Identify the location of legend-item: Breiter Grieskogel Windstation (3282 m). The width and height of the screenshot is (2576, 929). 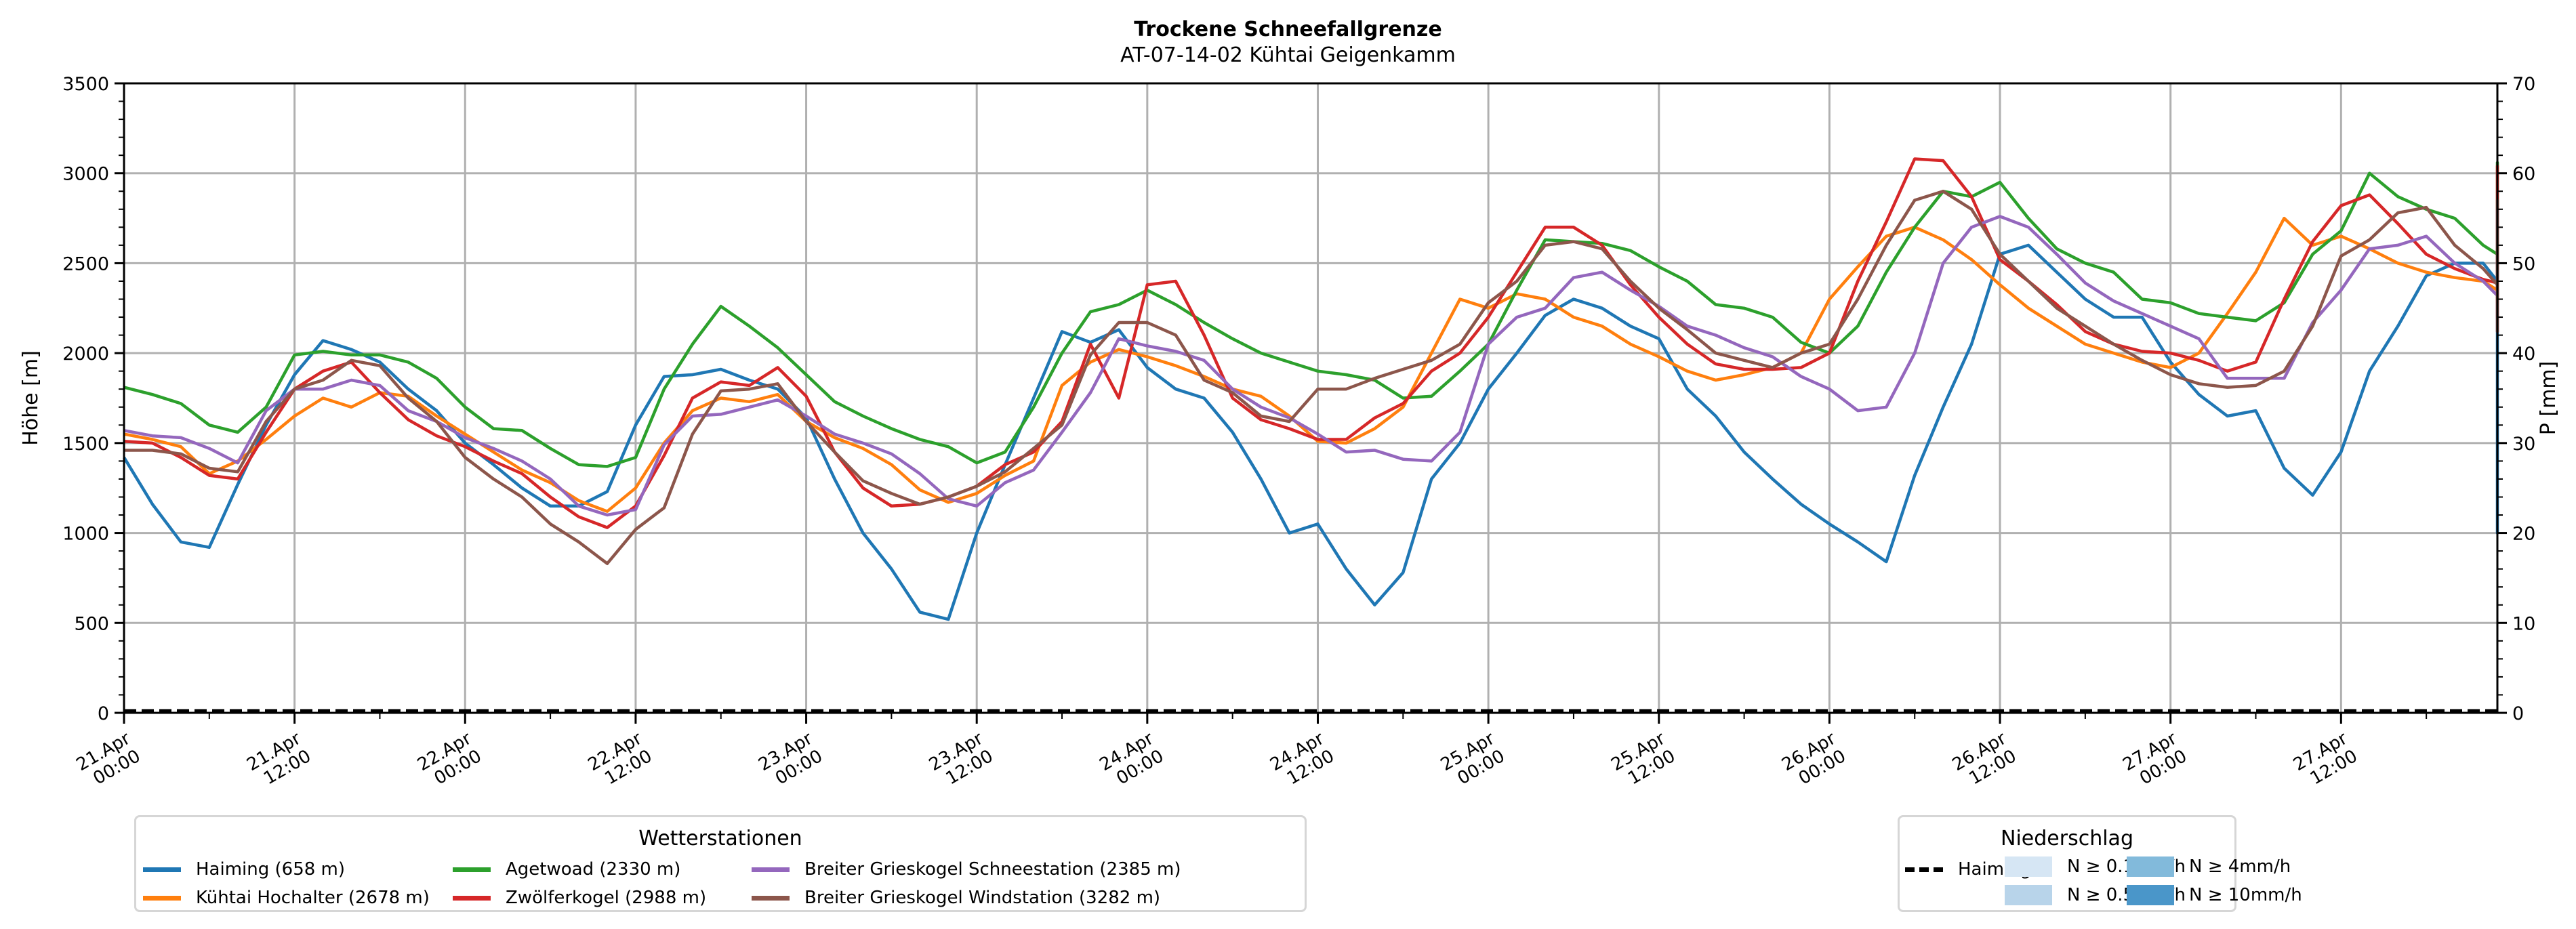
(956, 898).